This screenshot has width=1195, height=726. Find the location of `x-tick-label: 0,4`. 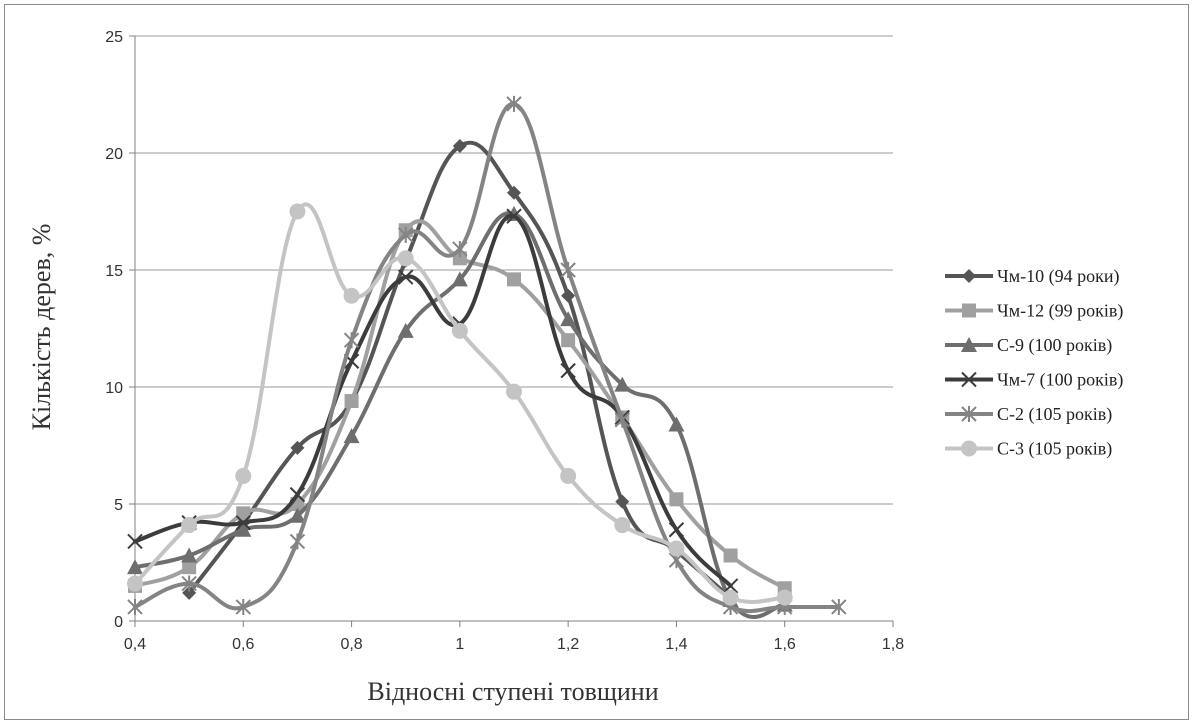

x-tick-label: 0,4 is located at coordinates (135, 644).